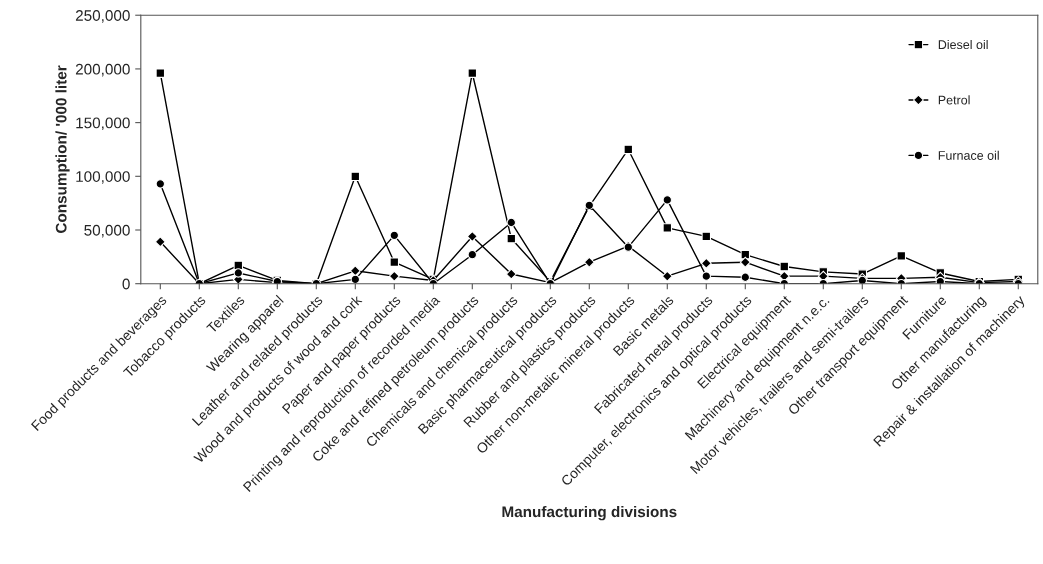  What do you see at coordinates (102, 16) in the screenshot?
I see `y-tick-label: 250,000` at bounding box center [102, 16].